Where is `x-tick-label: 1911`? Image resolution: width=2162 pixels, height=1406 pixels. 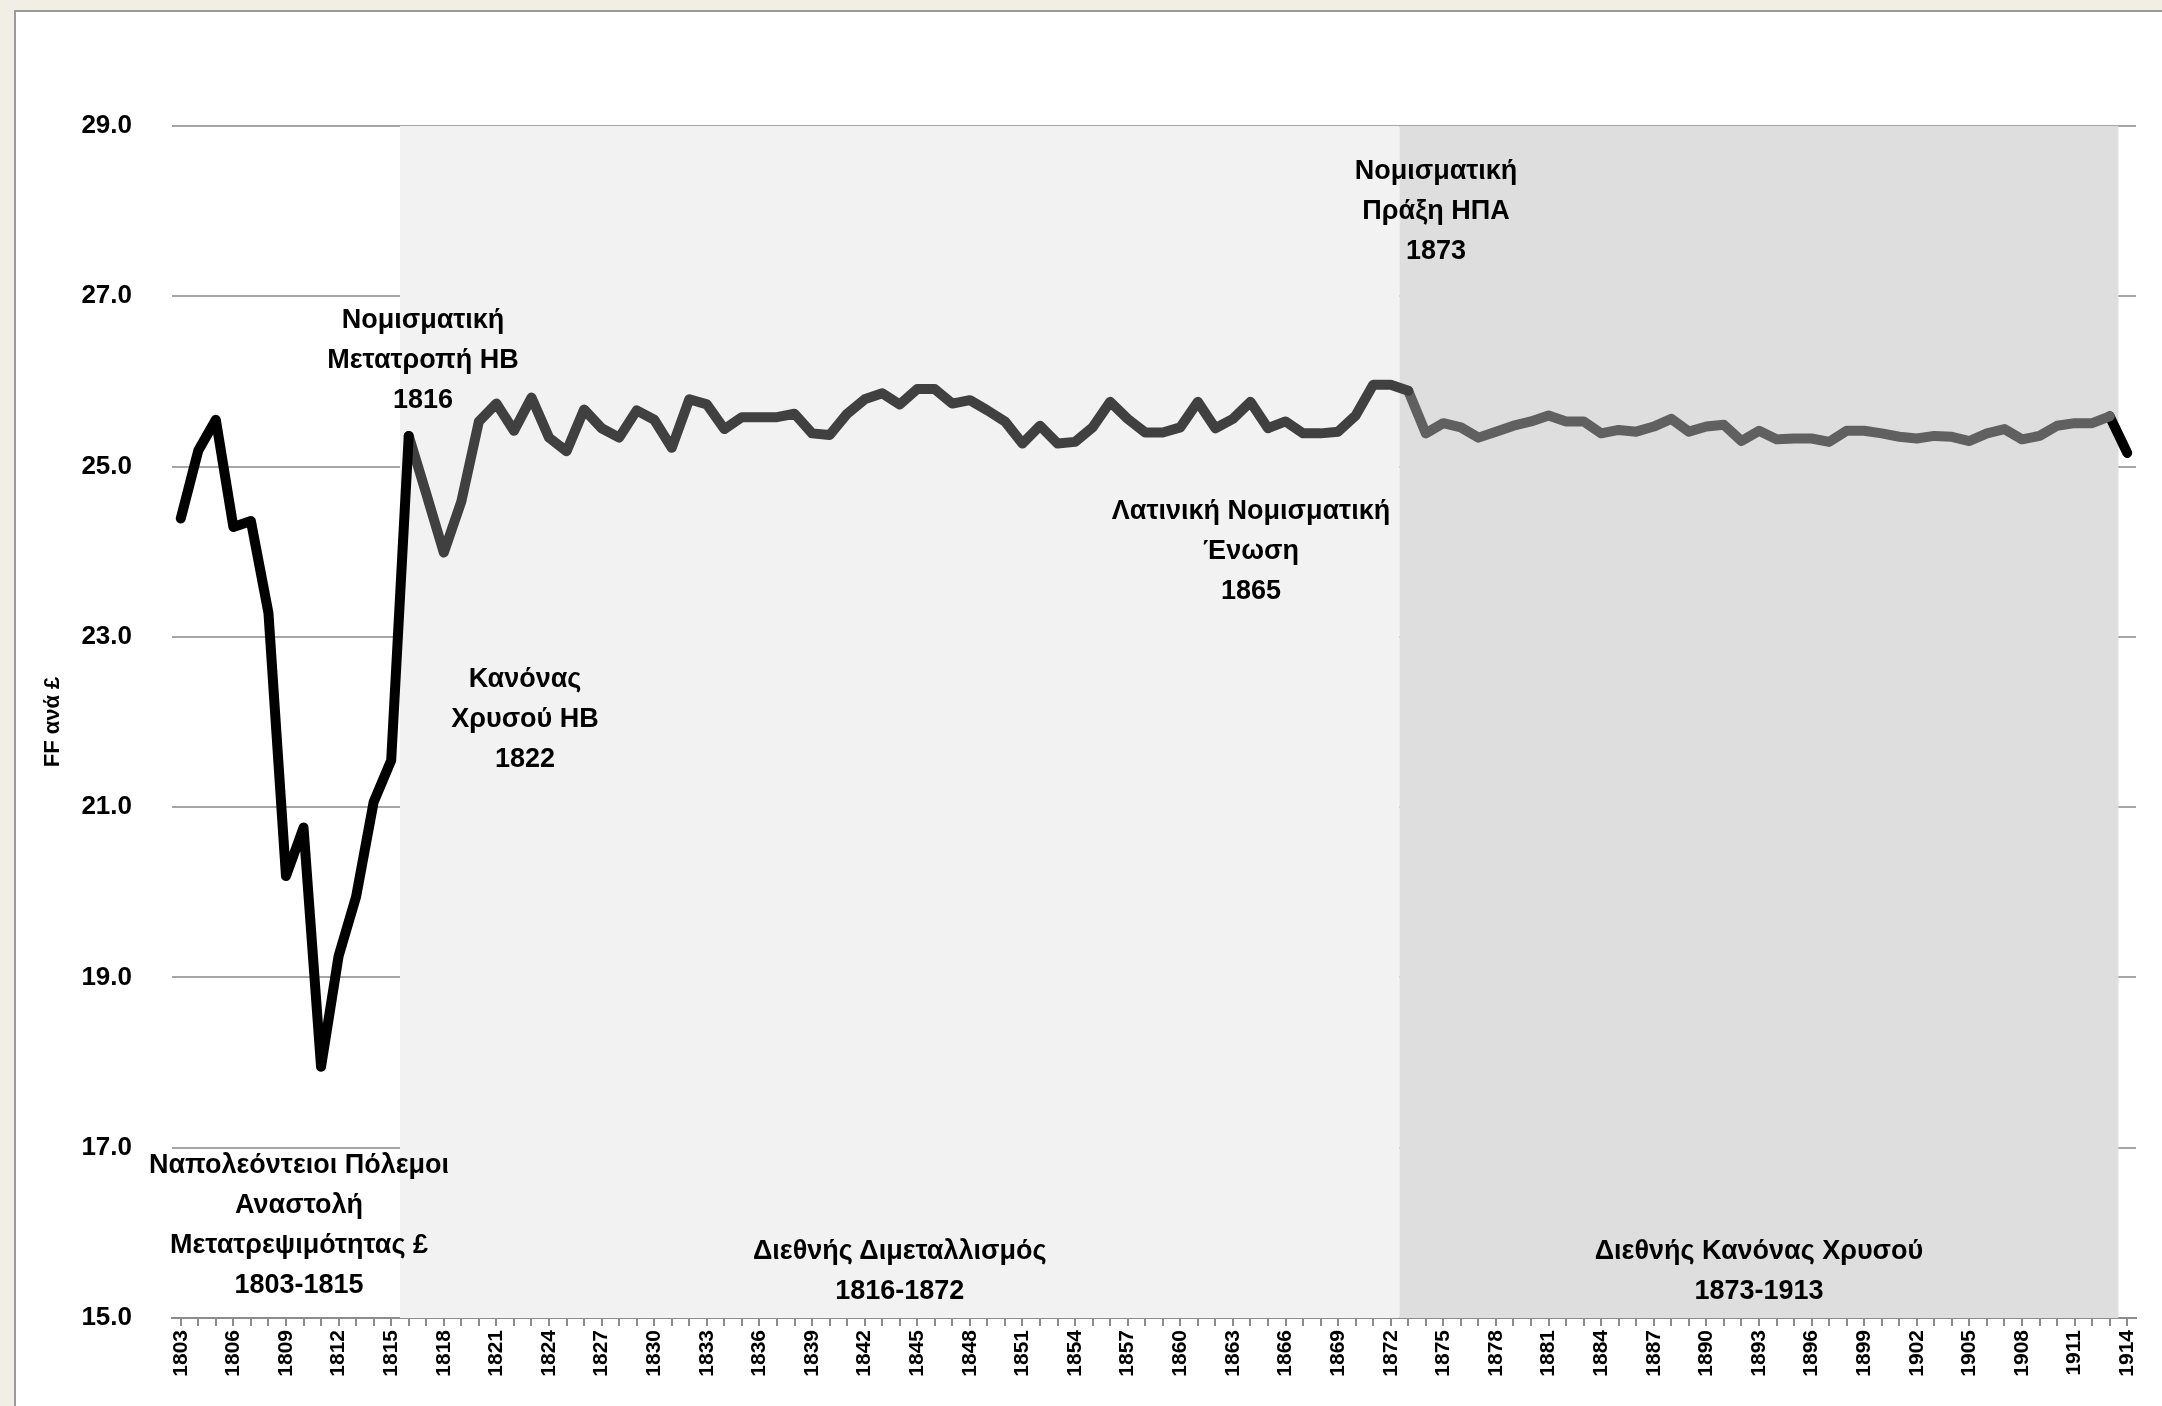 x-tick-label: 1911 is located at coordinates (2073, 1352).